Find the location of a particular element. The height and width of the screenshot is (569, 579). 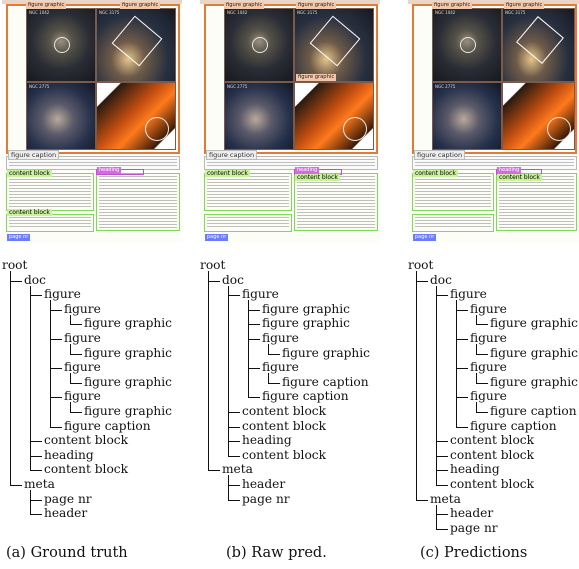

galaxy-image: NGC 2775 is located at coordinates (259, 116).